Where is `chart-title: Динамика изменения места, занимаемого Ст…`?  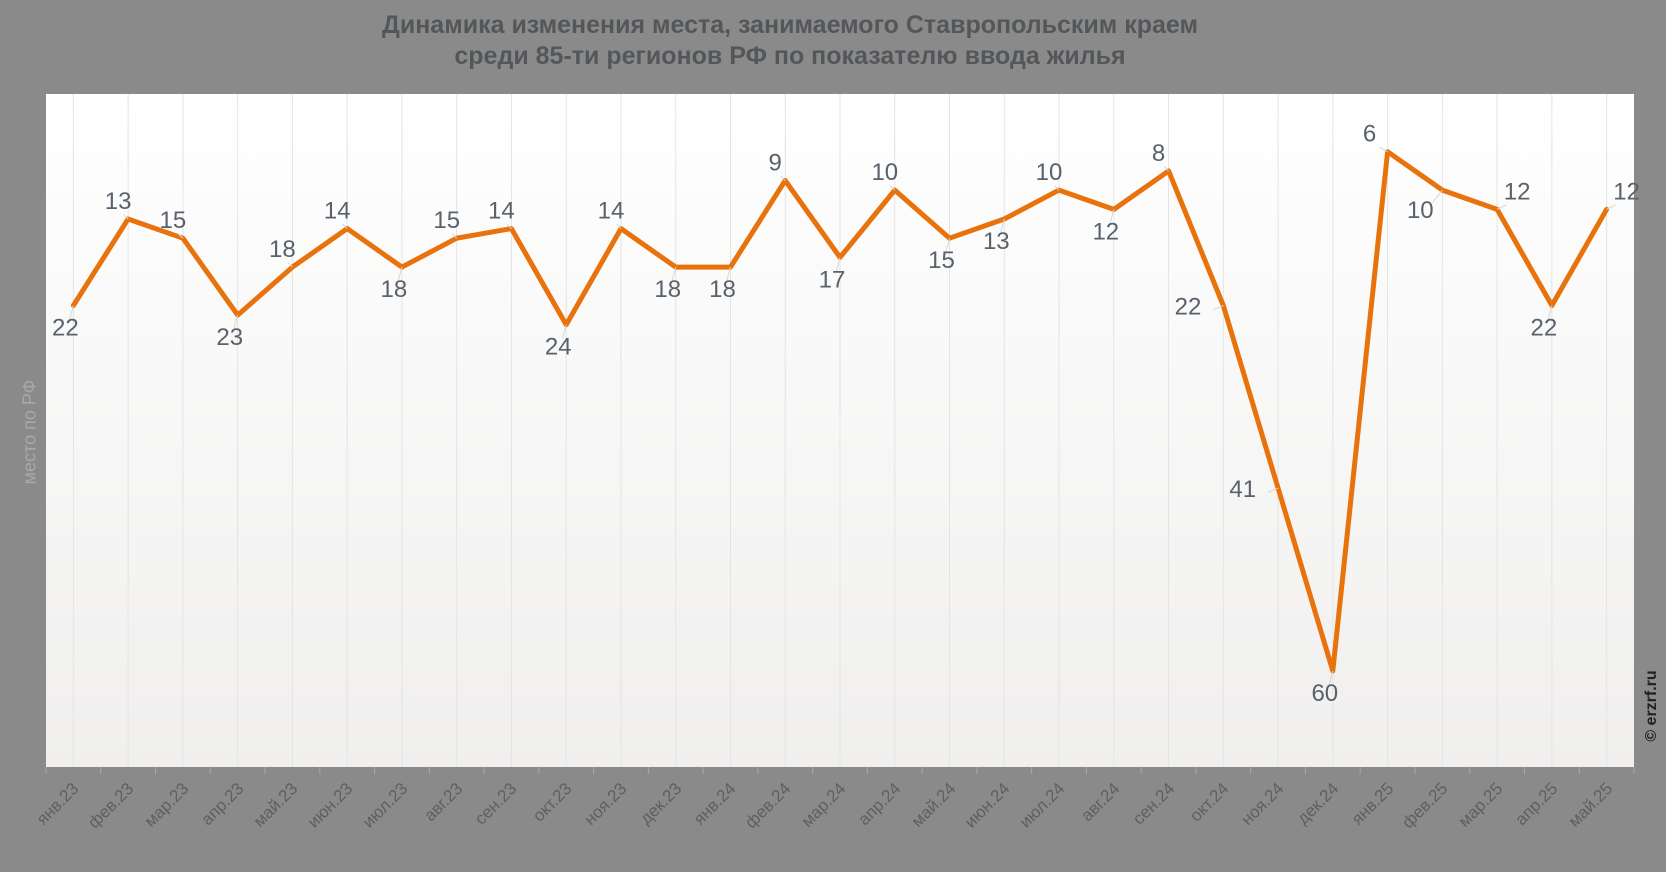
chart-title: Динамика изменения места, занимаемого Ст… is located at coordinates (790, 41).